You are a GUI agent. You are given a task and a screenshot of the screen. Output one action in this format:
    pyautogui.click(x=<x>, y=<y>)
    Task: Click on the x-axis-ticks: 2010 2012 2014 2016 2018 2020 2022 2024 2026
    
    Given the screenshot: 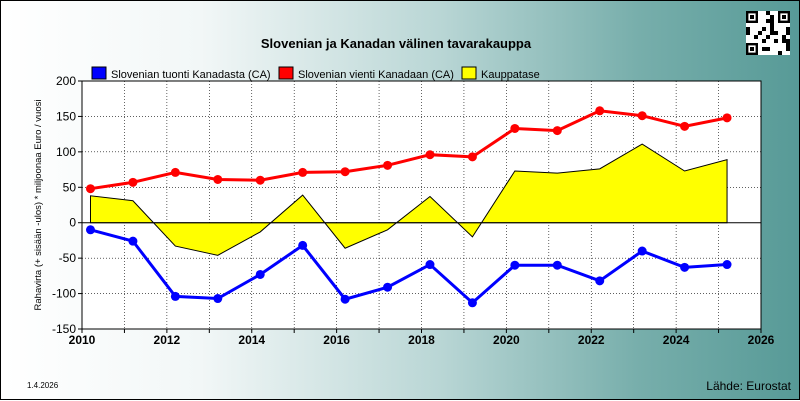 What is the action you would take?
    pyautogui.click(x=422, y=338)
    